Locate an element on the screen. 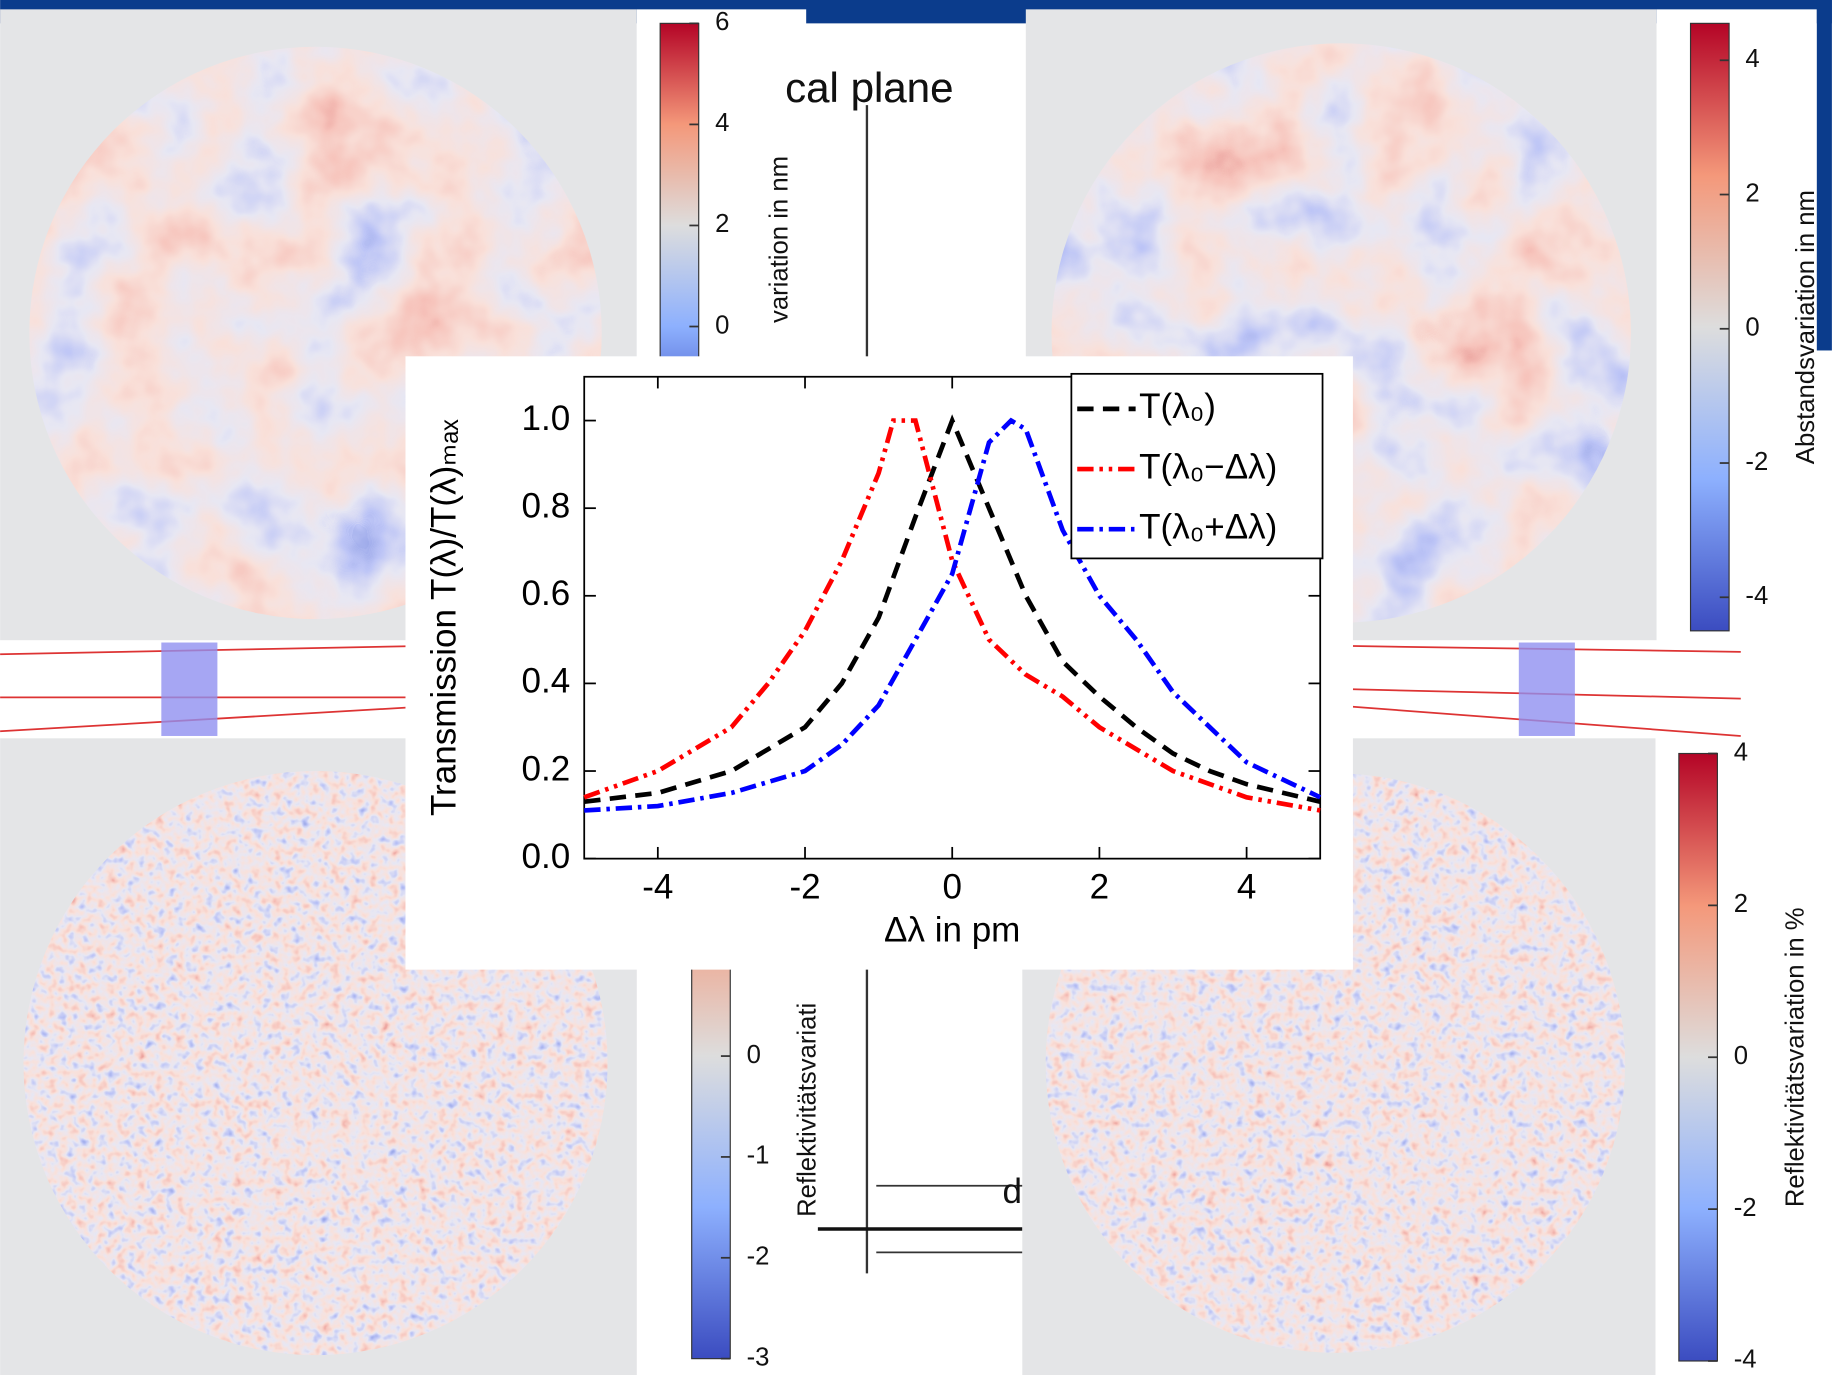 The image size is (1832, 1375). x-tick-label: 4 is located at coordinates (1246, 886).